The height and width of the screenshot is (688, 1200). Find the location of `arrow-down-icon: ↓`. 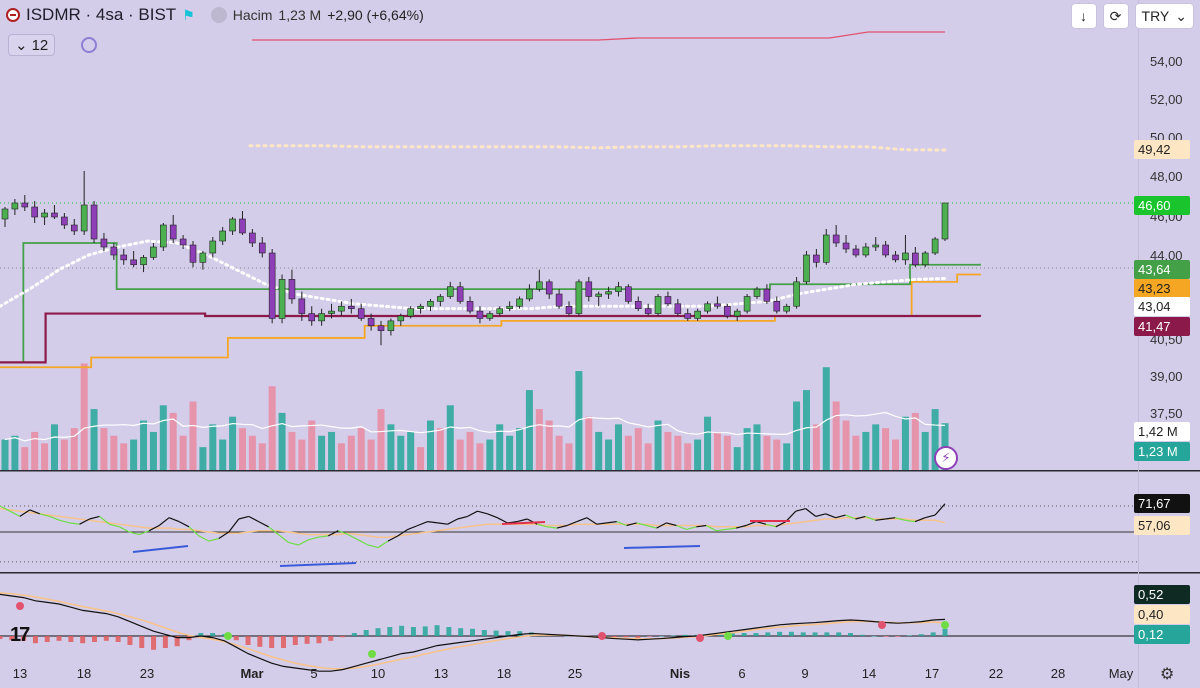

arrow-down-icon: ↓ is located at coordinates (1084, 16).